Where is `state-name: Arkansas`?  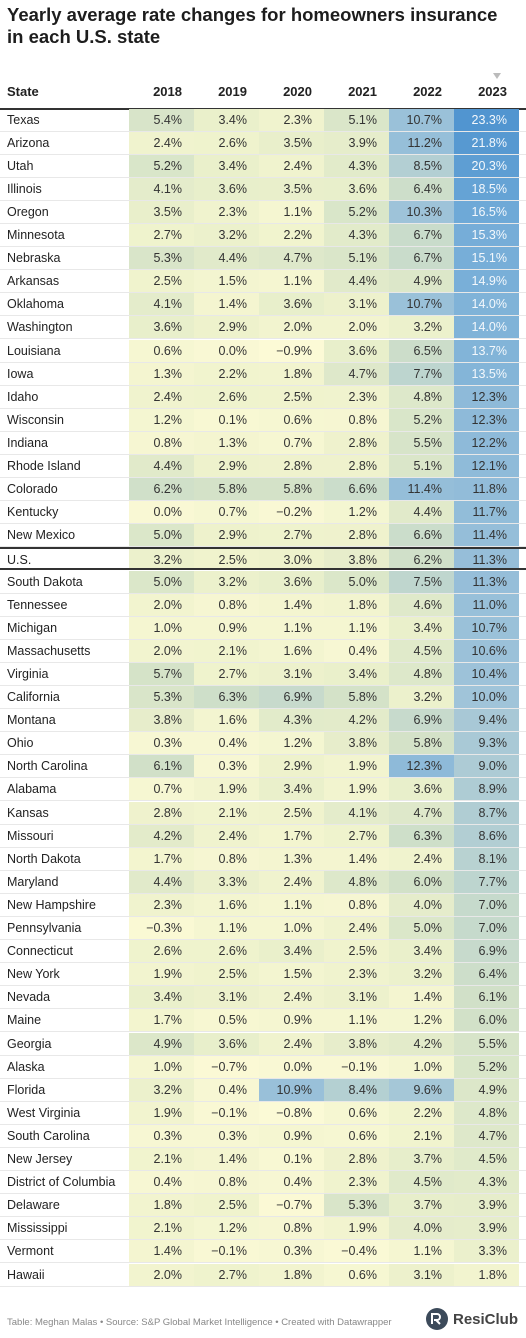 state-name: Arkansas is located at coordinates (33, 281).